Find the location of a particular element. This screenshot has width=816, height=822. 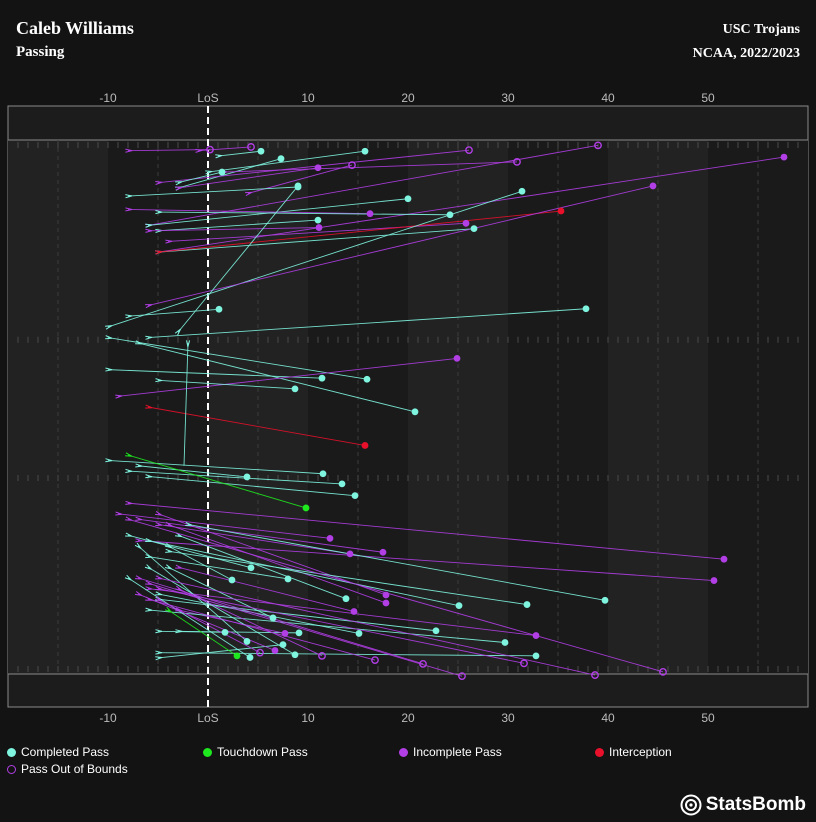

completed-marker-icon is located at coordinates (11, 752).